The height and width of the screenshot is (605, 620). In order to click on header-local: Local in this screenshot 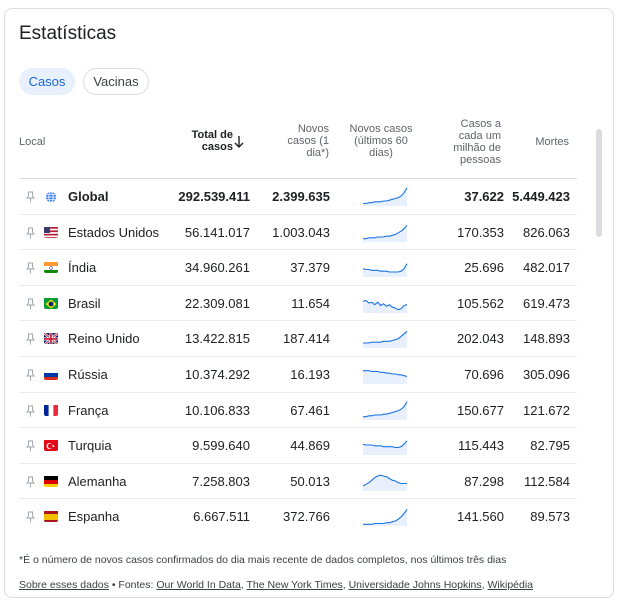, I will do `click(32, 142)`.